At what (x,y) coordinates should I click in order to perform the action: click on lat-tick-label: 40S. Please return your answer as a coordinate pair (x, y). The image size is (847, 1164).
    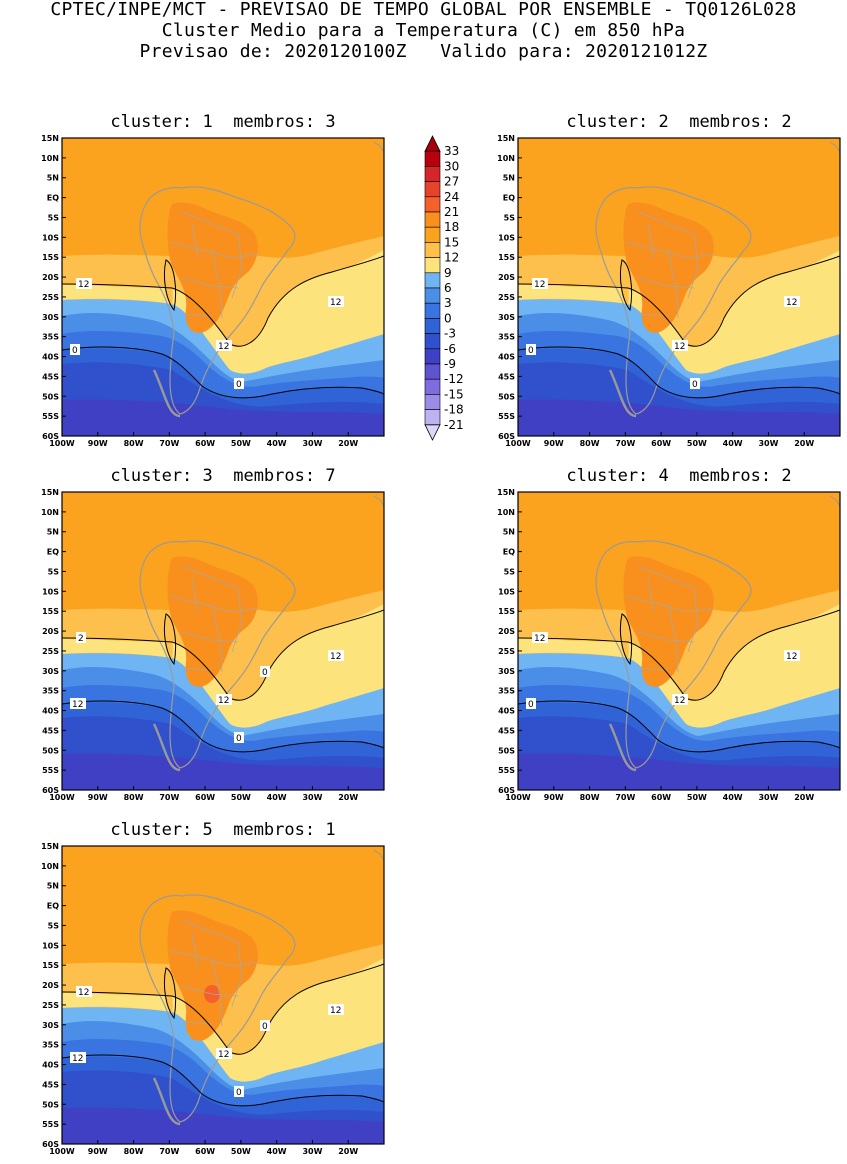
    Looking at the image, I should click on (50, 711).